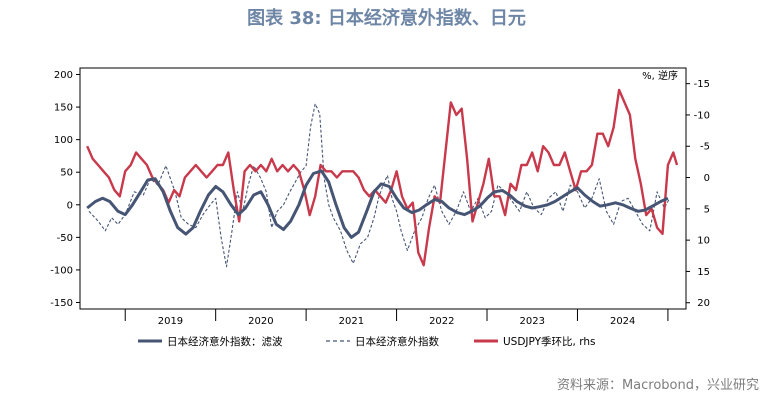  I want to click on legend: 日本经济意外指数：滤波 日本经济意外指数 USDJPY季环比, rhs, so click(366, 341).